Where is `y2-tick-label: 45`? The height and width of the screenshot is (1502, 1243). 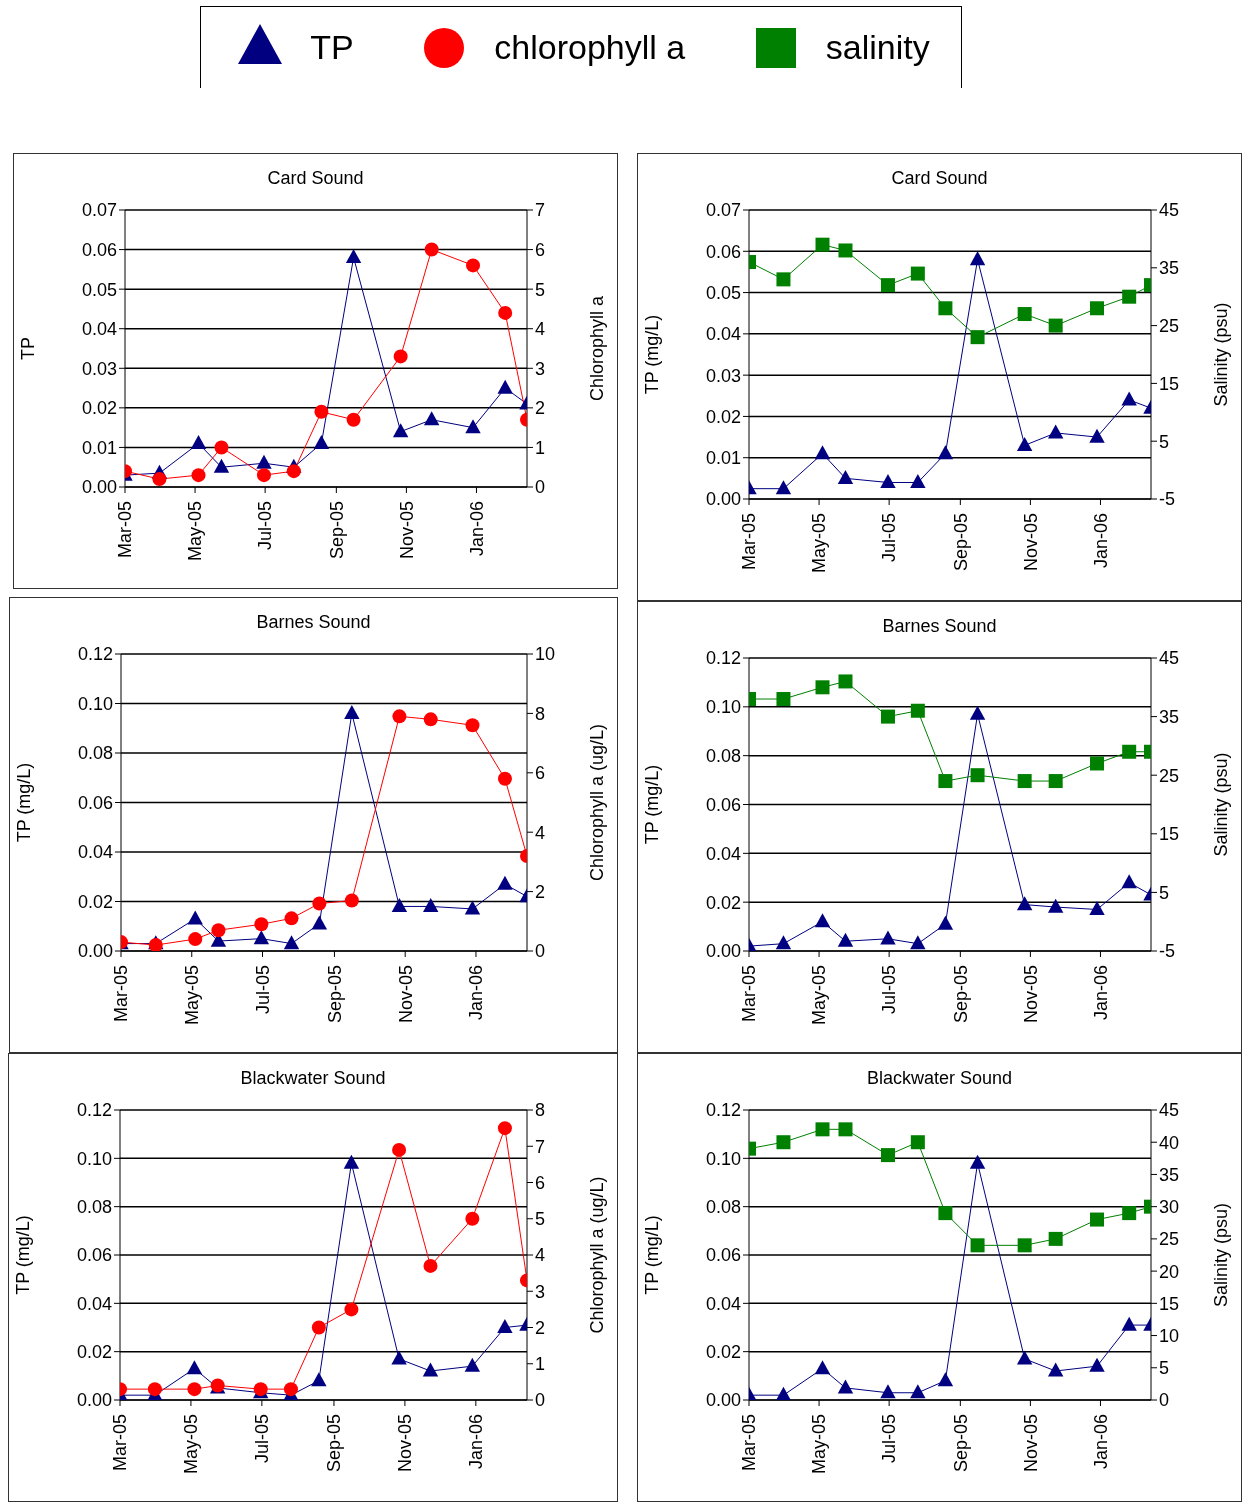 y2-tick-label: 45 is located at coordinates (1169, 1110).